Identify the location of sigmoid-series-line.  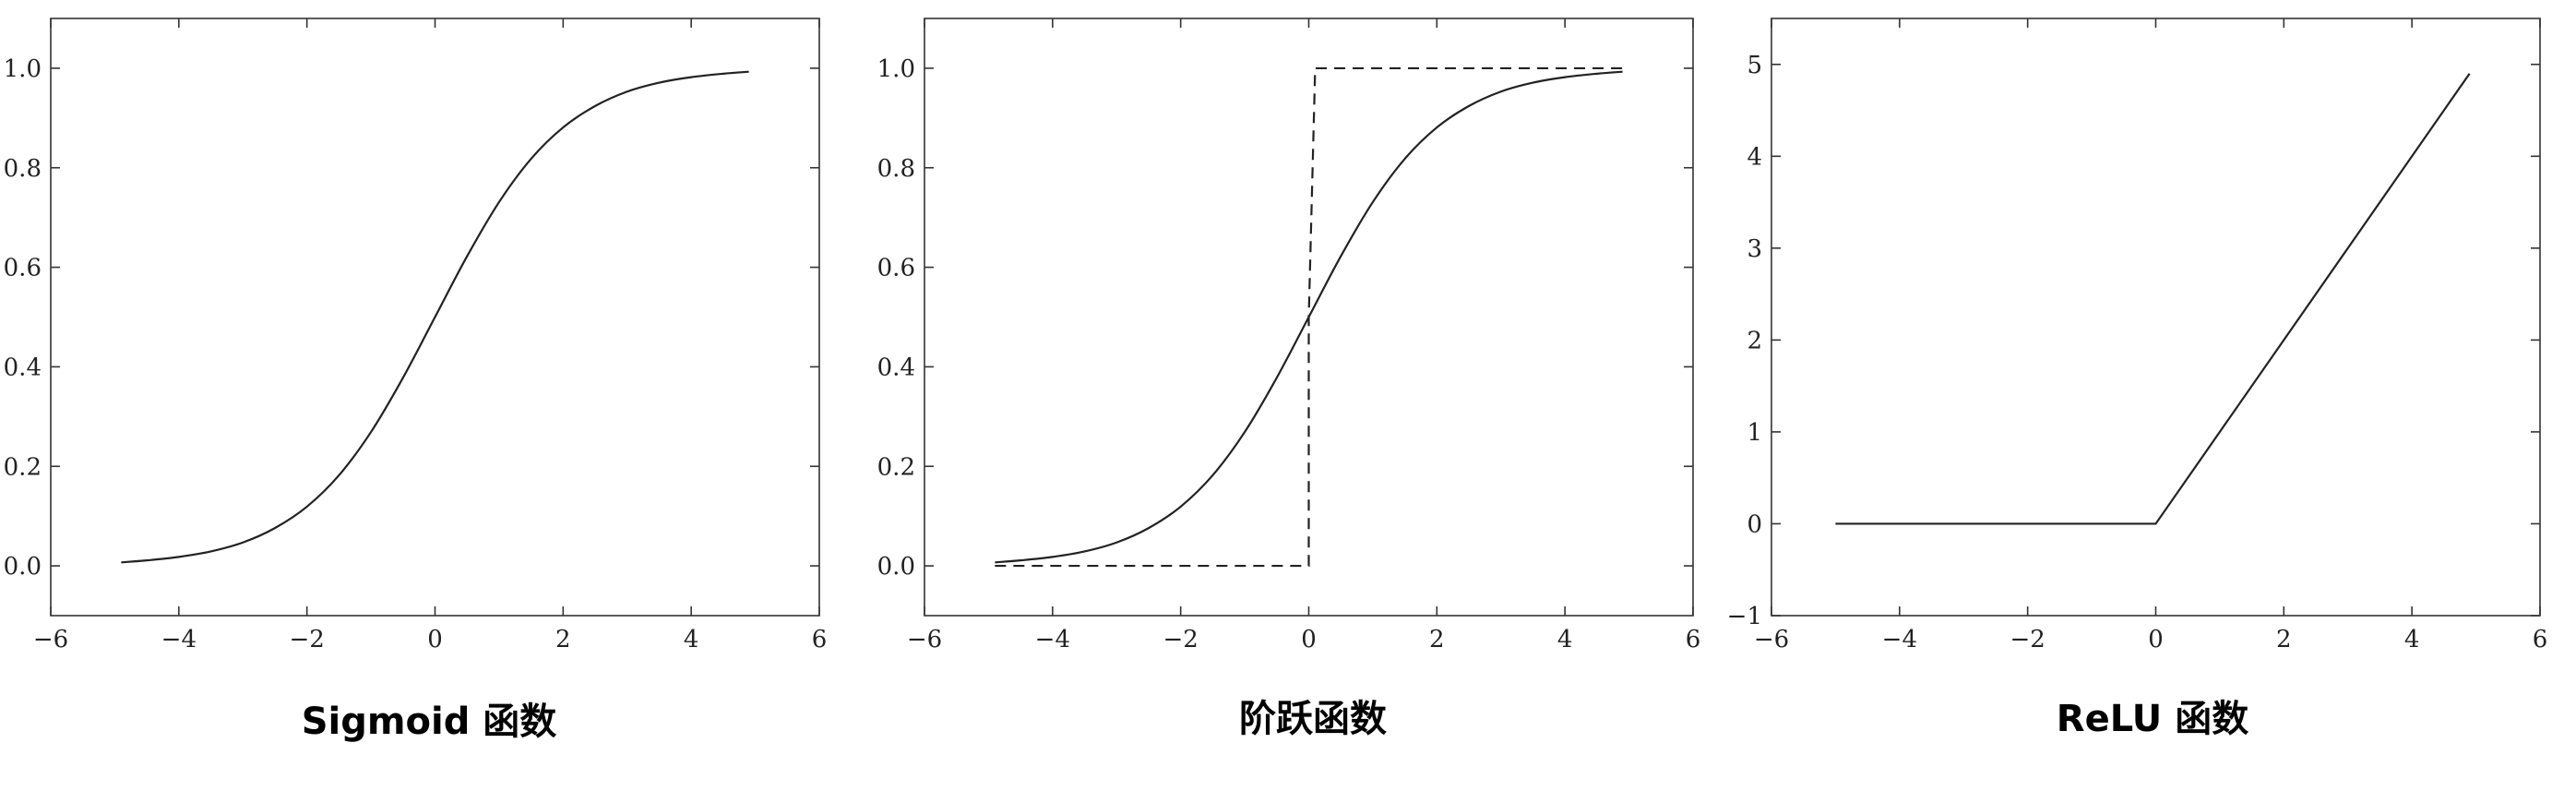
(435, 317).